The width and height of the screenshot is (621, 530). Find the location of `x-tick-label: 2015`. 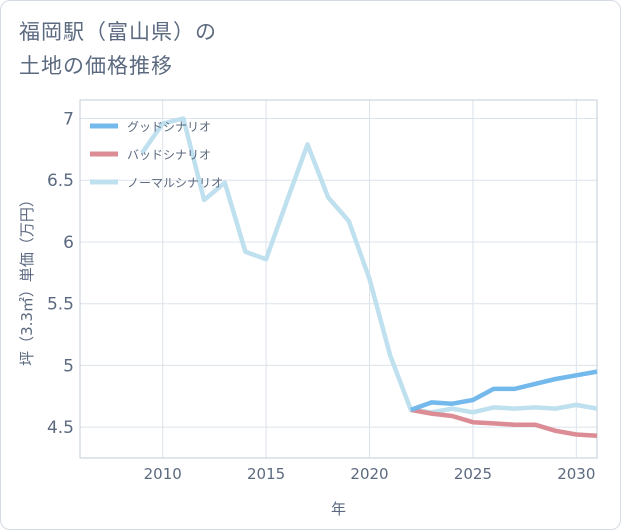

x-tick-label: 2015 is located at coordinates (266, 474).